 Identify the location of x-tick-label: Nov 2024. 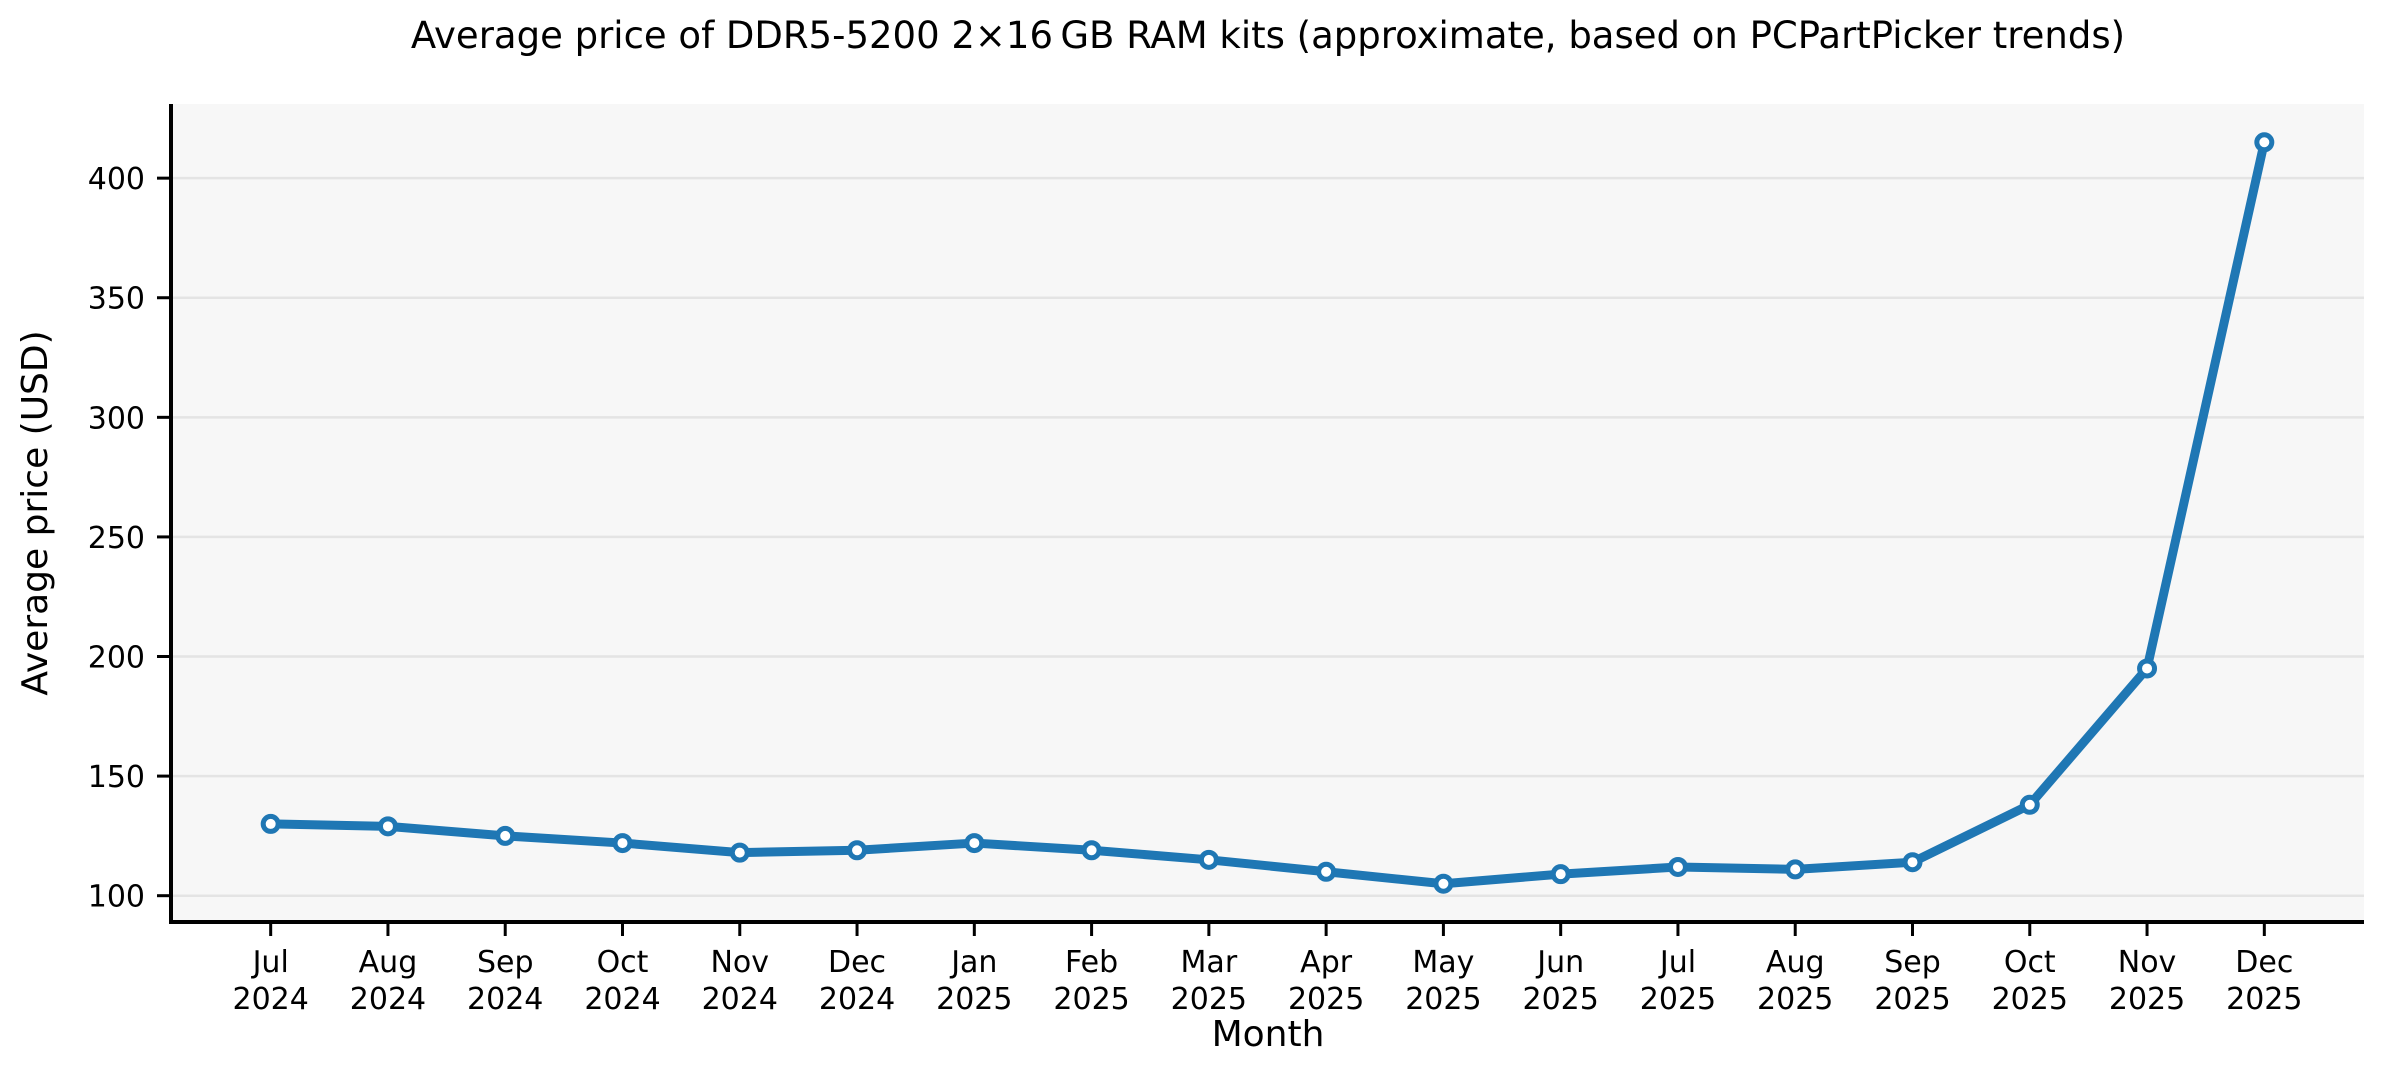
(740, 981).